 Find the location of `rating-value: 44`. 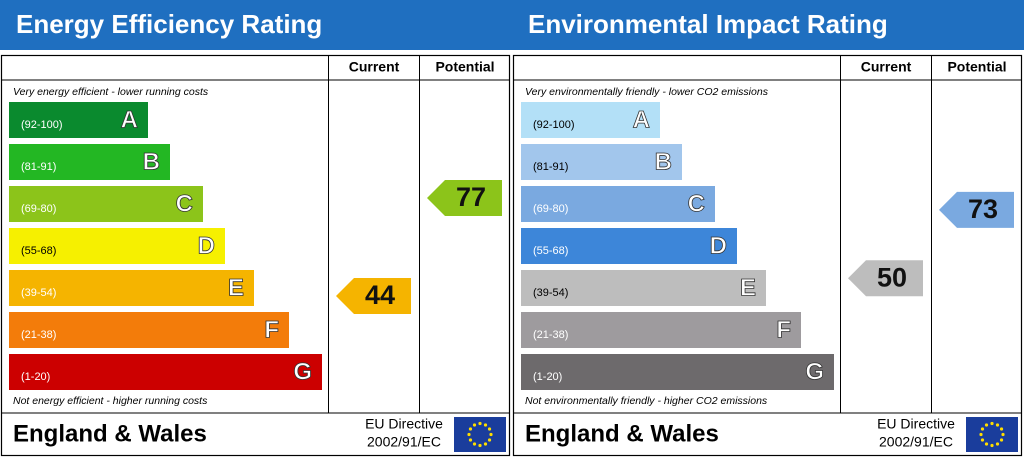

rating-value: 44 is located at coordinates (380, 295).